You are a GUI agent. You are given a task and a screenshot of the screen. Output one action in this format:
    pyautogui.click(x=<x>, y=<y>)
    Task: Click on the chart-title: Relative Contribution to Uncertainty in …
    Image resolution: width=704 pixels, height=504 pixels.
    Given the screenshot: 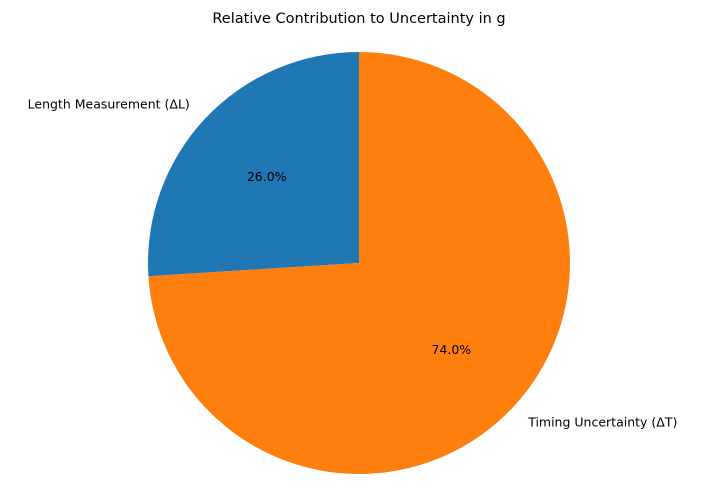 What is the action you would take?
    pyautogui.click(x=358, y=19)
    